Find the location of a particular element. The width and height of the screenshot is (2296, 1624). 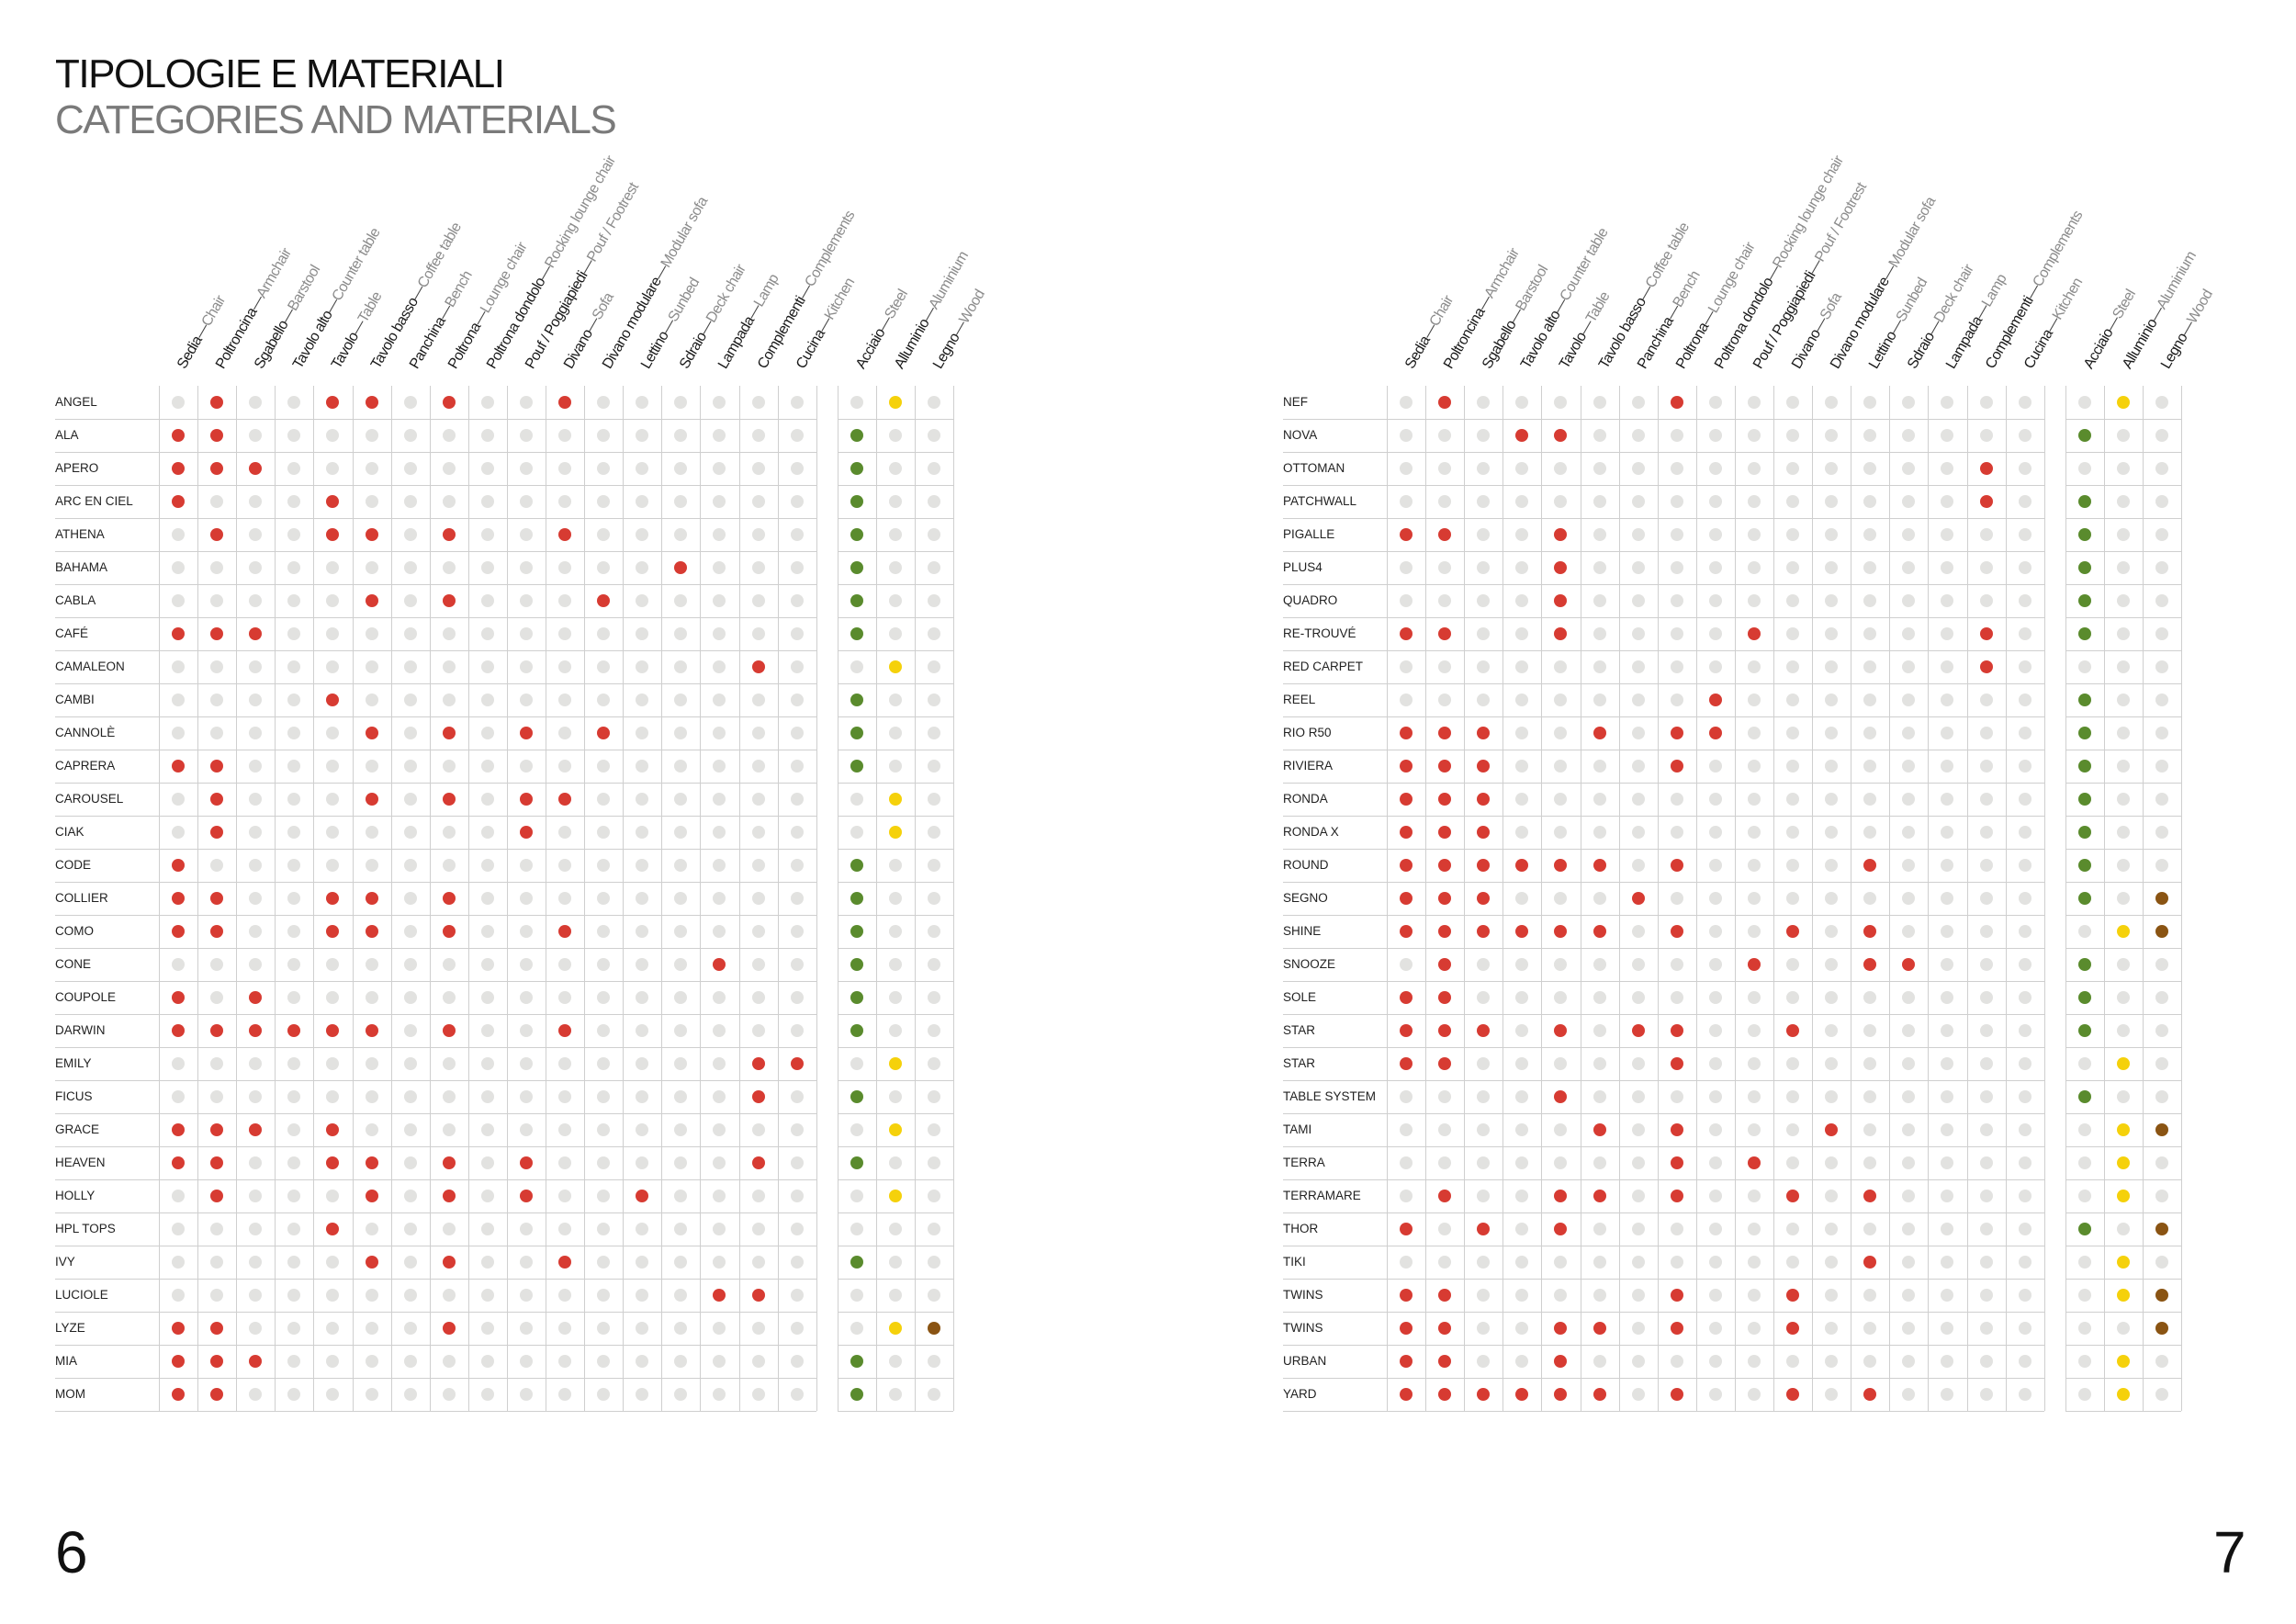

product-name: PIGALLE is located at coordinates (1309, 534).